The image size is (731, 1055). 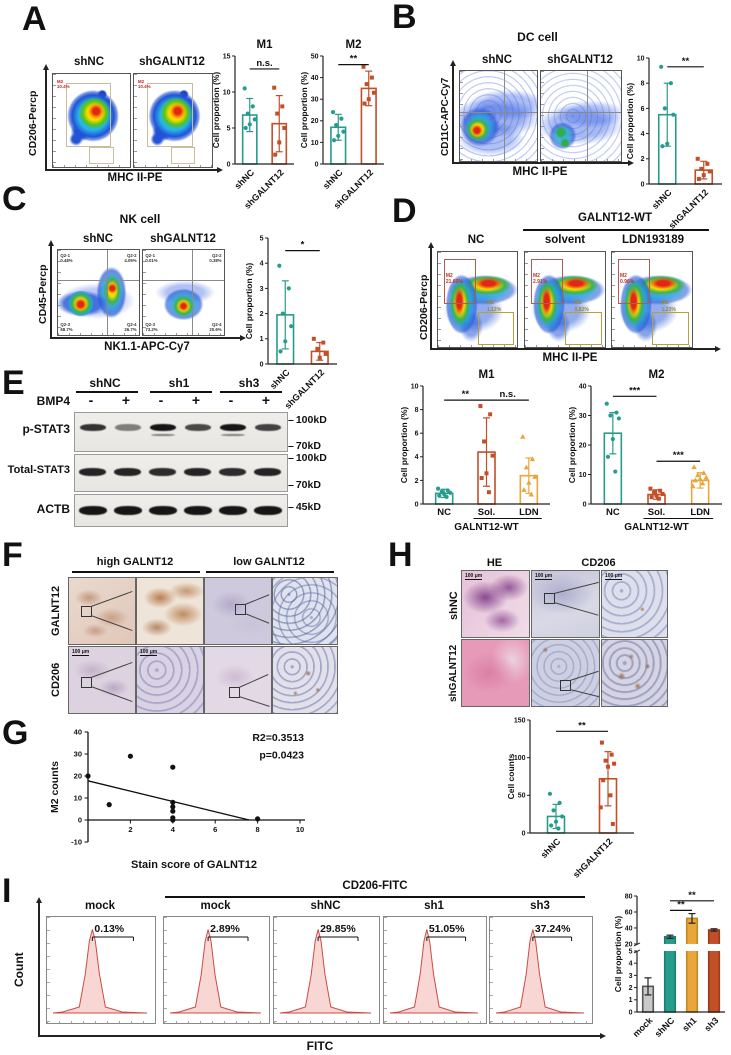 What do you see at coordinates (238, 611) in the screenshot?
I see `f-ihc-galnt12-low-overview` at bounding box center [238, 611].